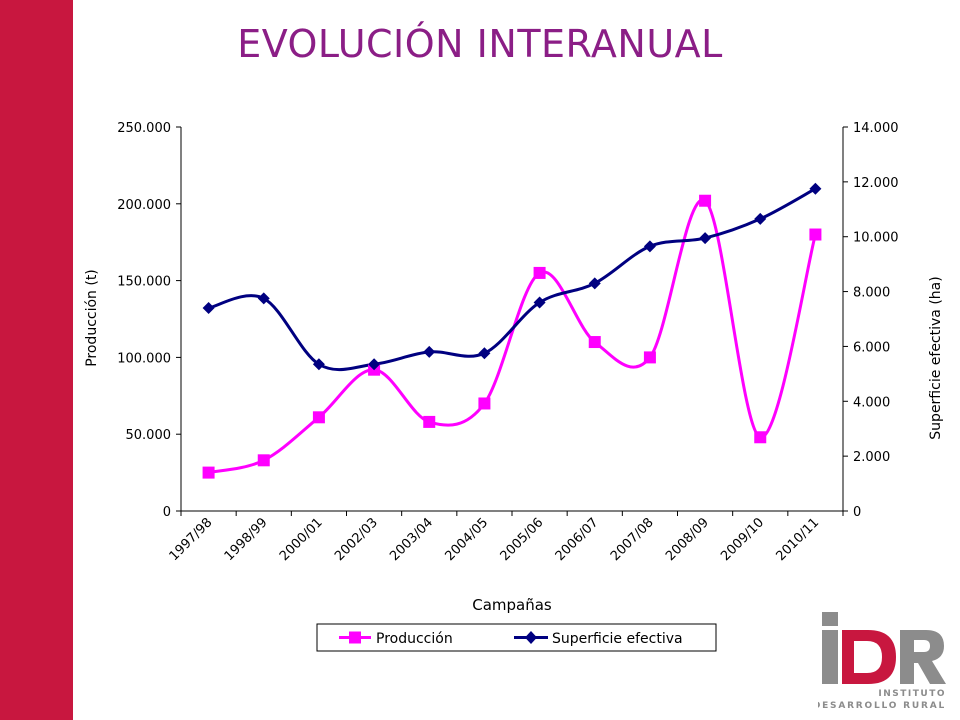 Image resolution: width=960 pixels, height=720 pixels. I want to click on logo-line1: INSTITUTO, so click(912, 694).